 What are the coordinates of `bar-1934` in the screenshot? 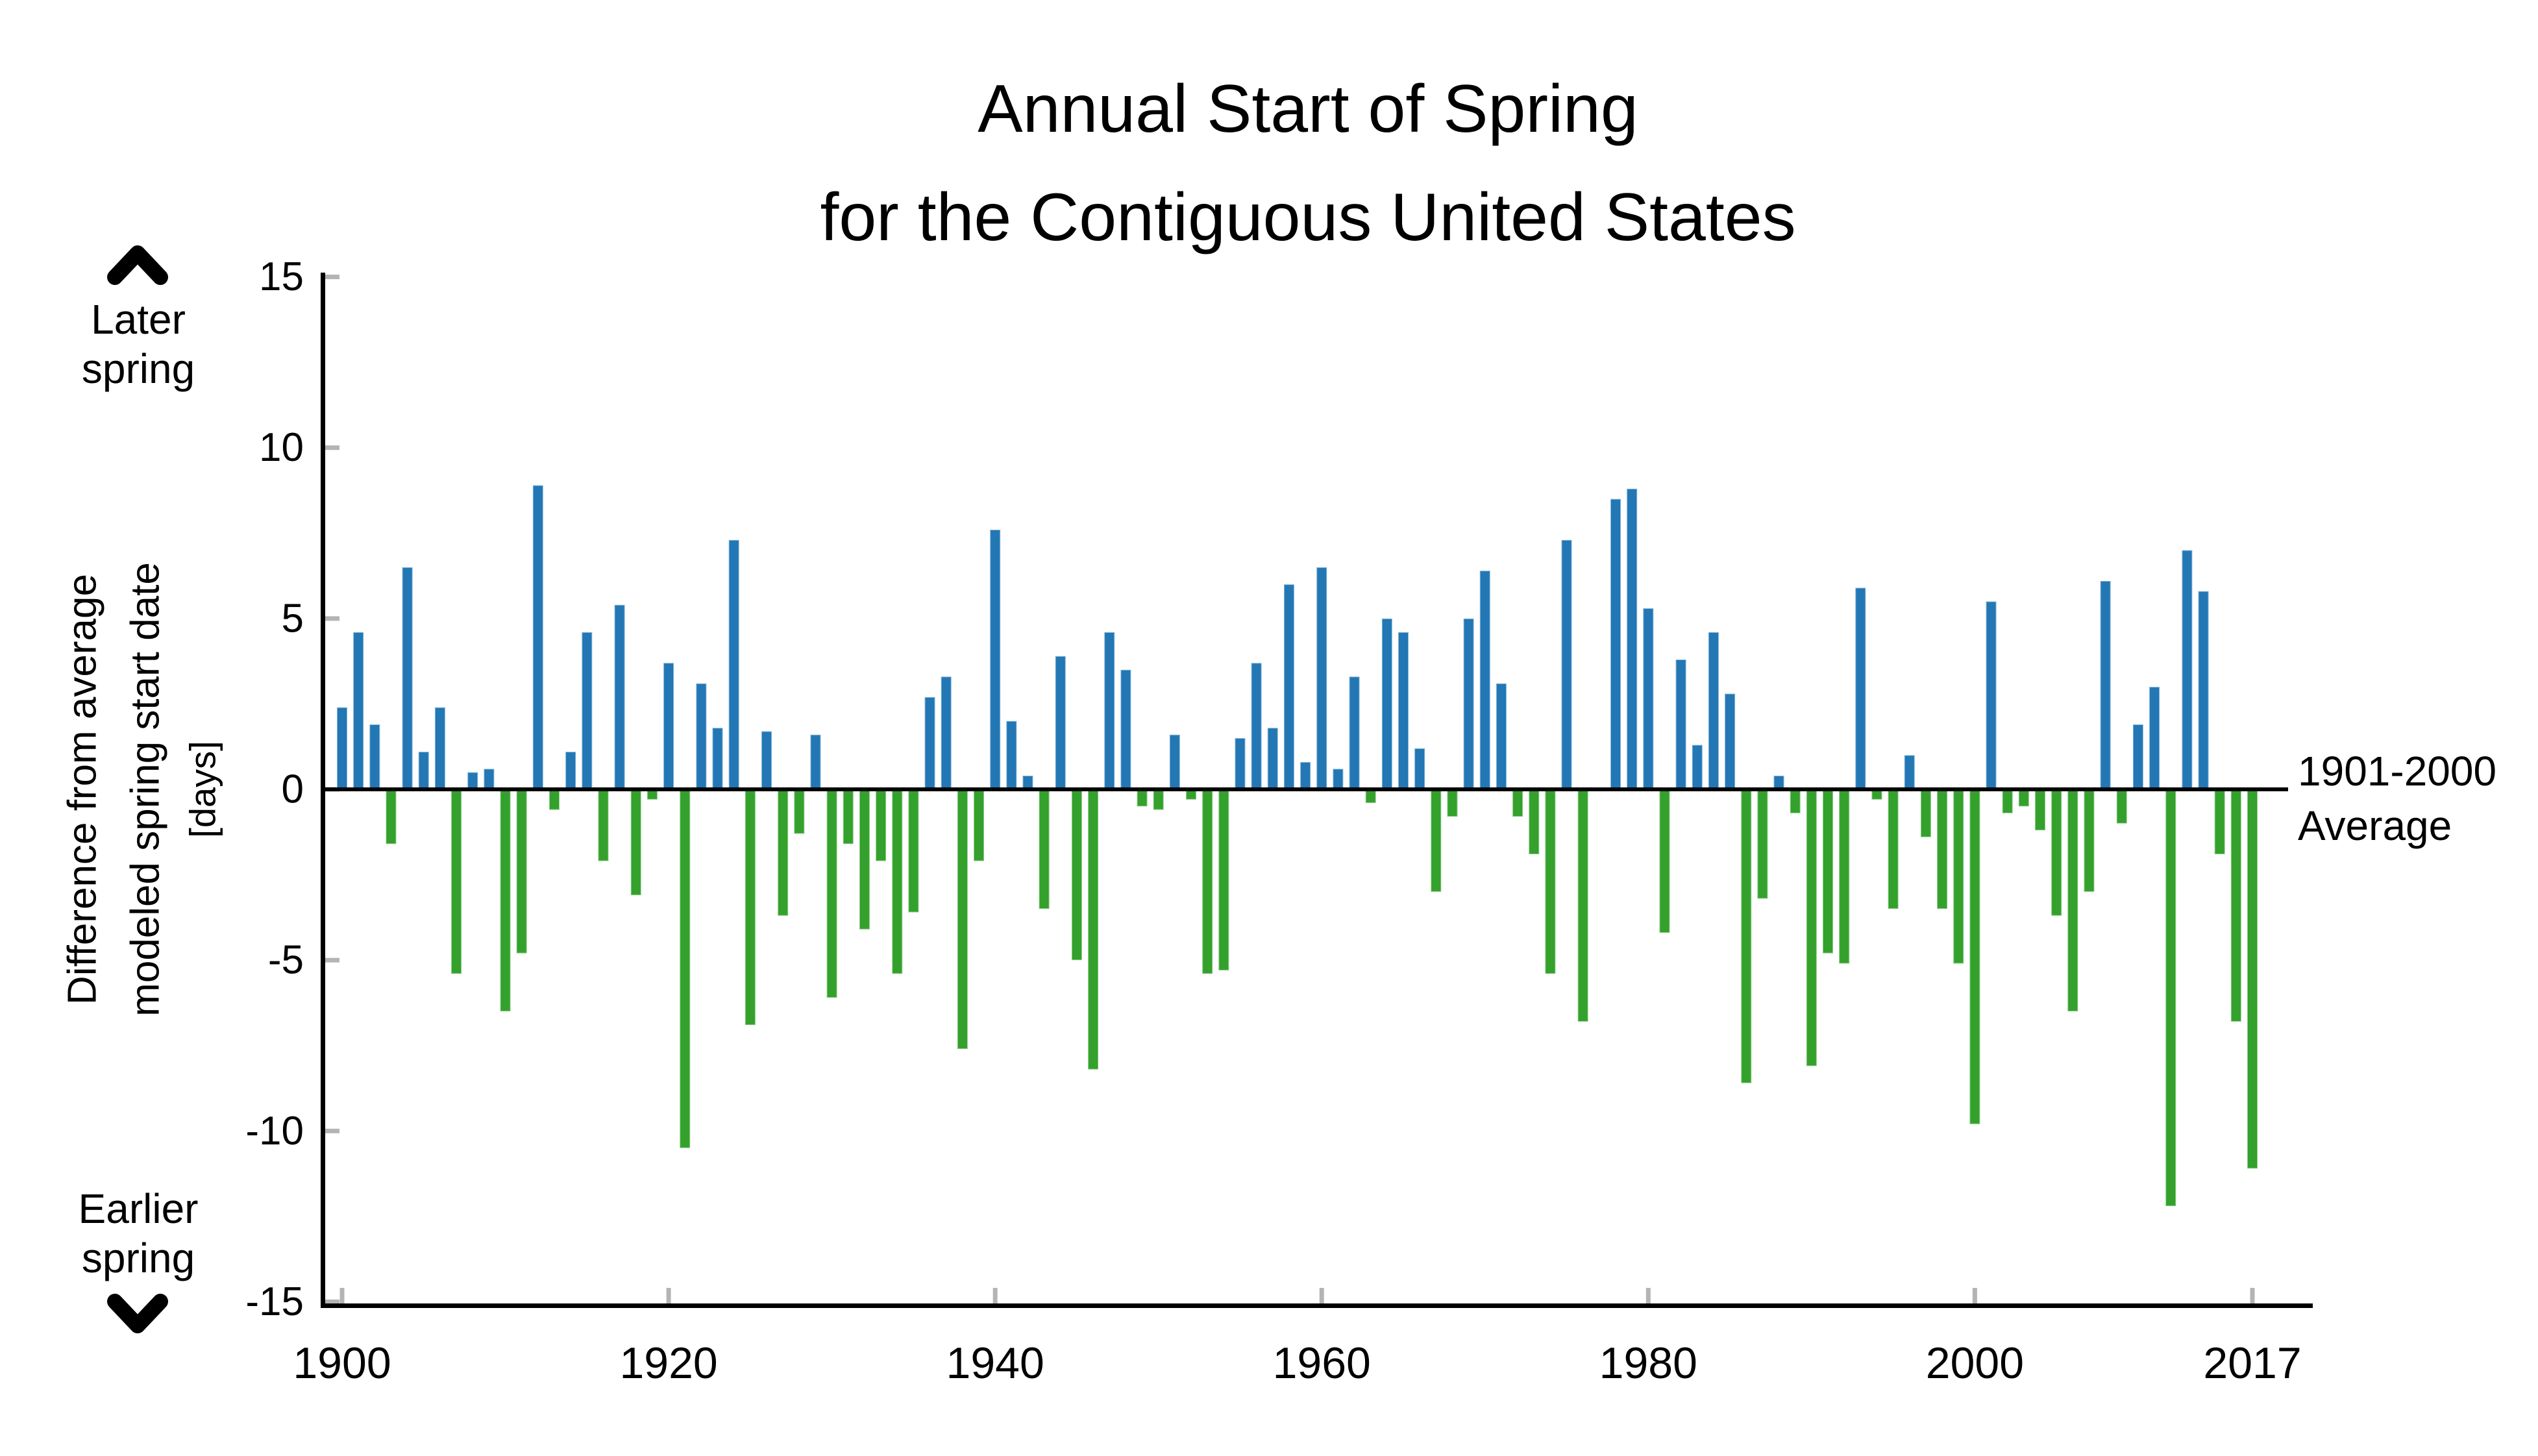 It's located at (897, 882).